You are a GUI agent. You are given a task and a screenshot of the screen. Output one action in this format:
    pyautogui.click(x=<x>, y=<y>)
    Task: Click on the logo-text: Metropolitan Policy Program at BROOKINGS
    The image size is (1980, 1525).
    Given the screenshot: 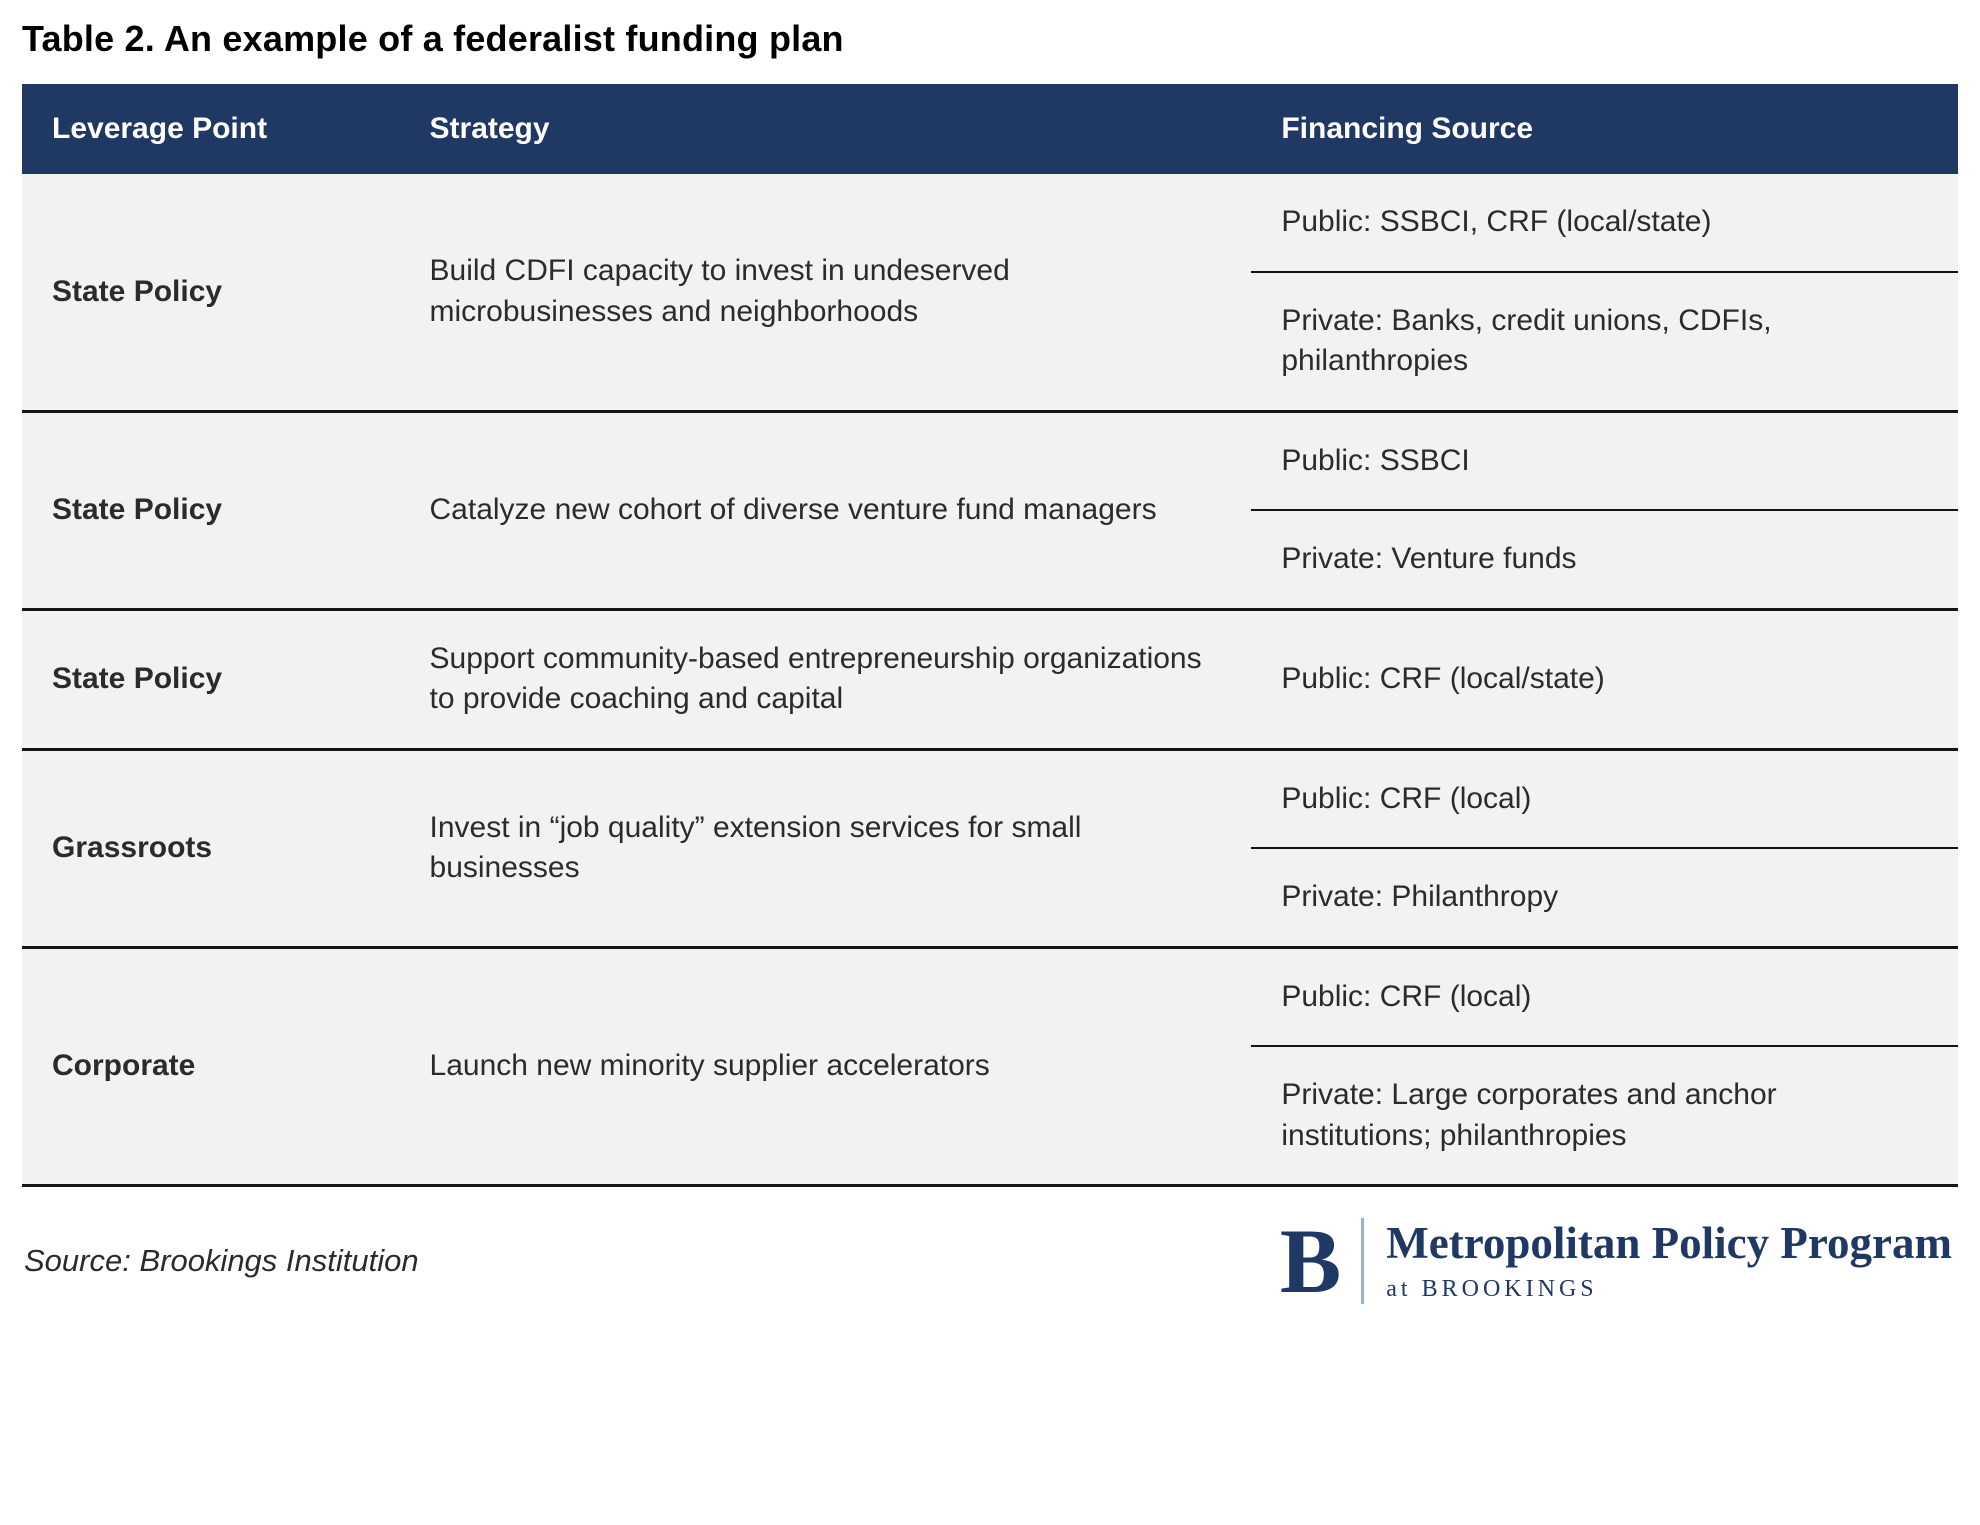 What is the action you would take?
    pyautogui.click(x=1669, y=1260)
    